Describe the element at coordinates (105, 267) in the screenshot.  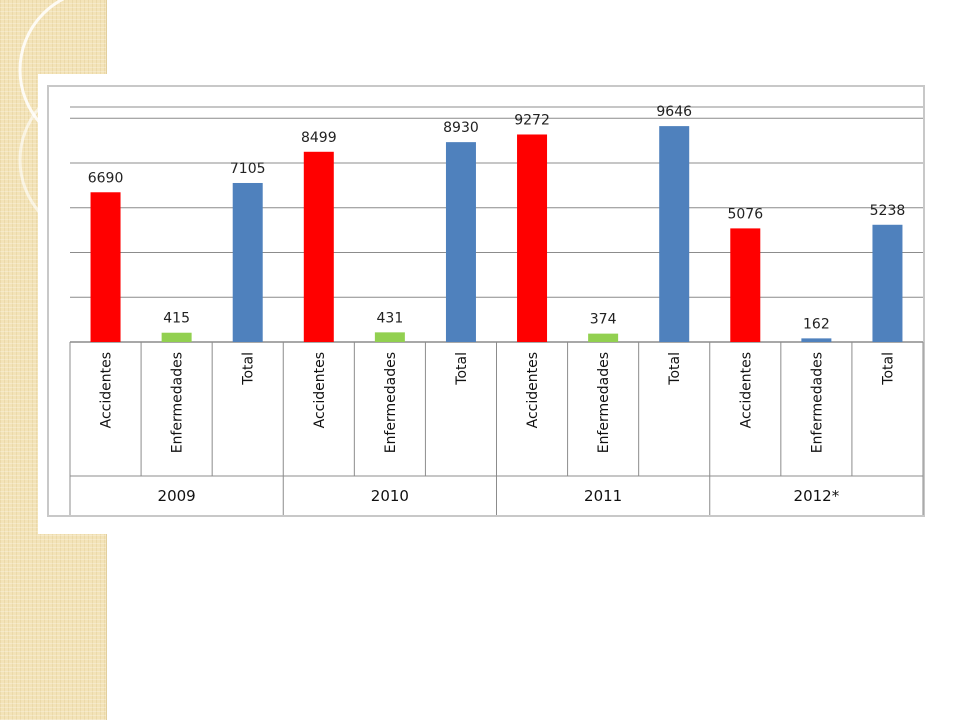
I see `bar-2009-Accidentes` at that location.